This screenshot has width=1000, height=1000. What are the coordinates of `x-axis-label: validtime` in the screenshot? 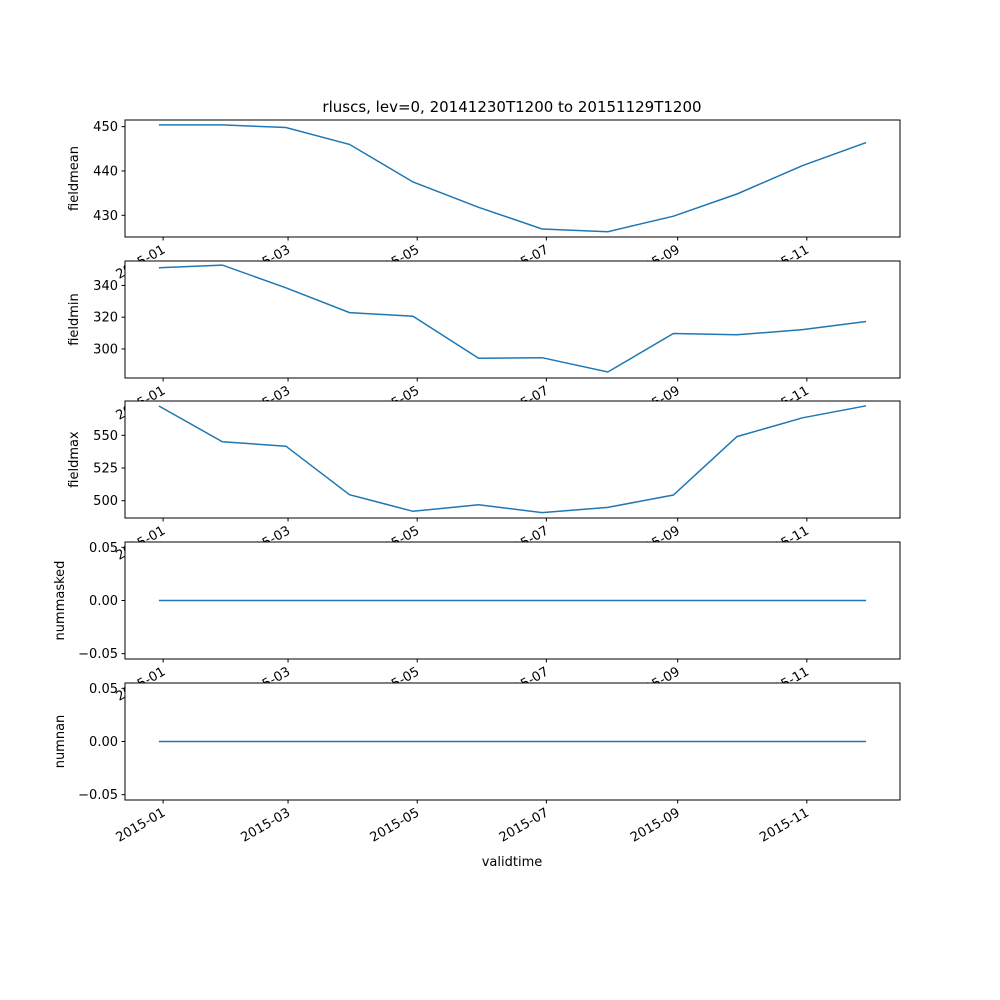 It's located at (512, 862).